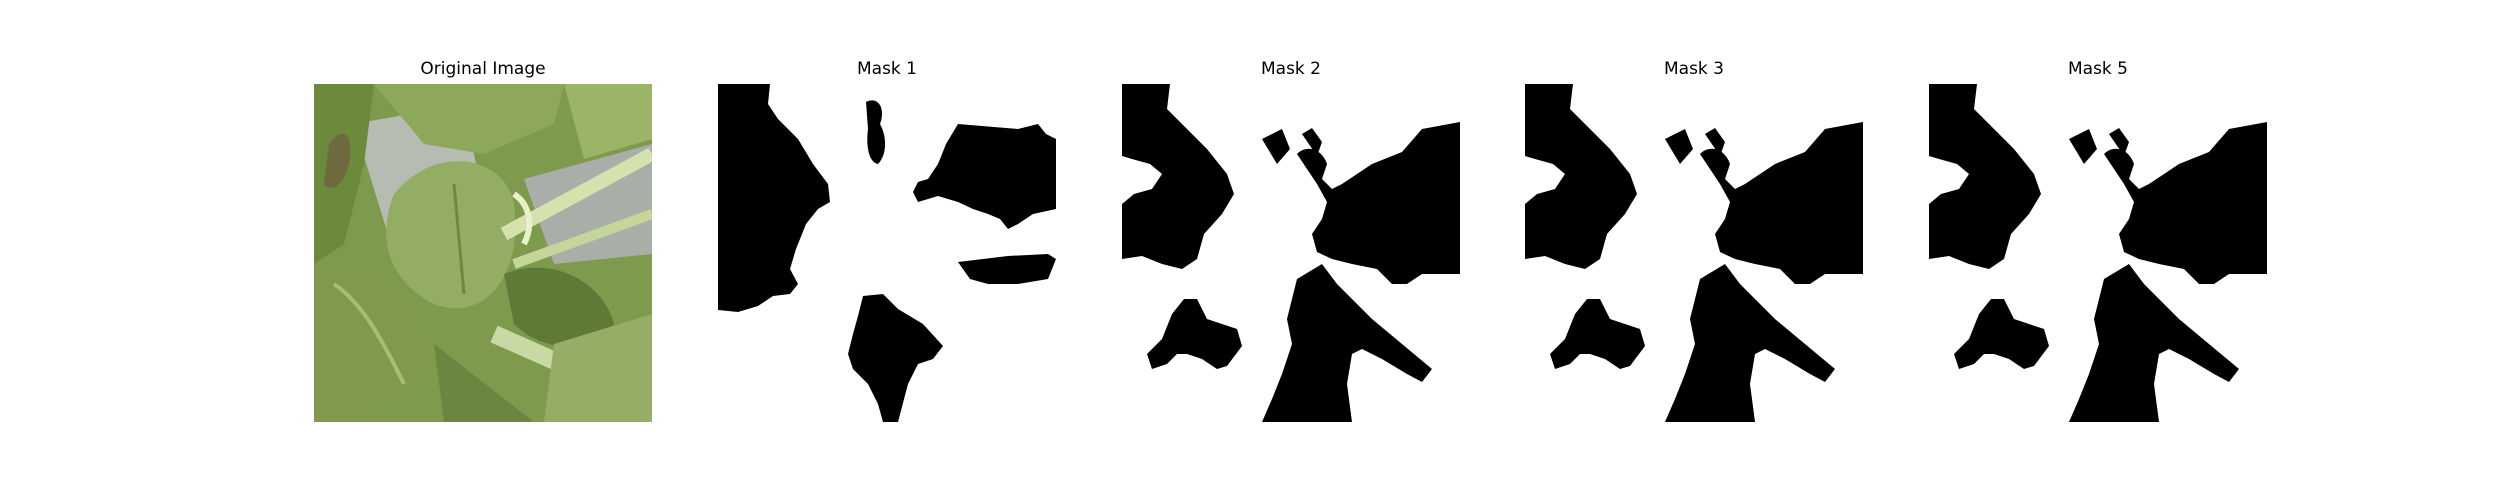  I want to click on original-image, so click(483, 253).